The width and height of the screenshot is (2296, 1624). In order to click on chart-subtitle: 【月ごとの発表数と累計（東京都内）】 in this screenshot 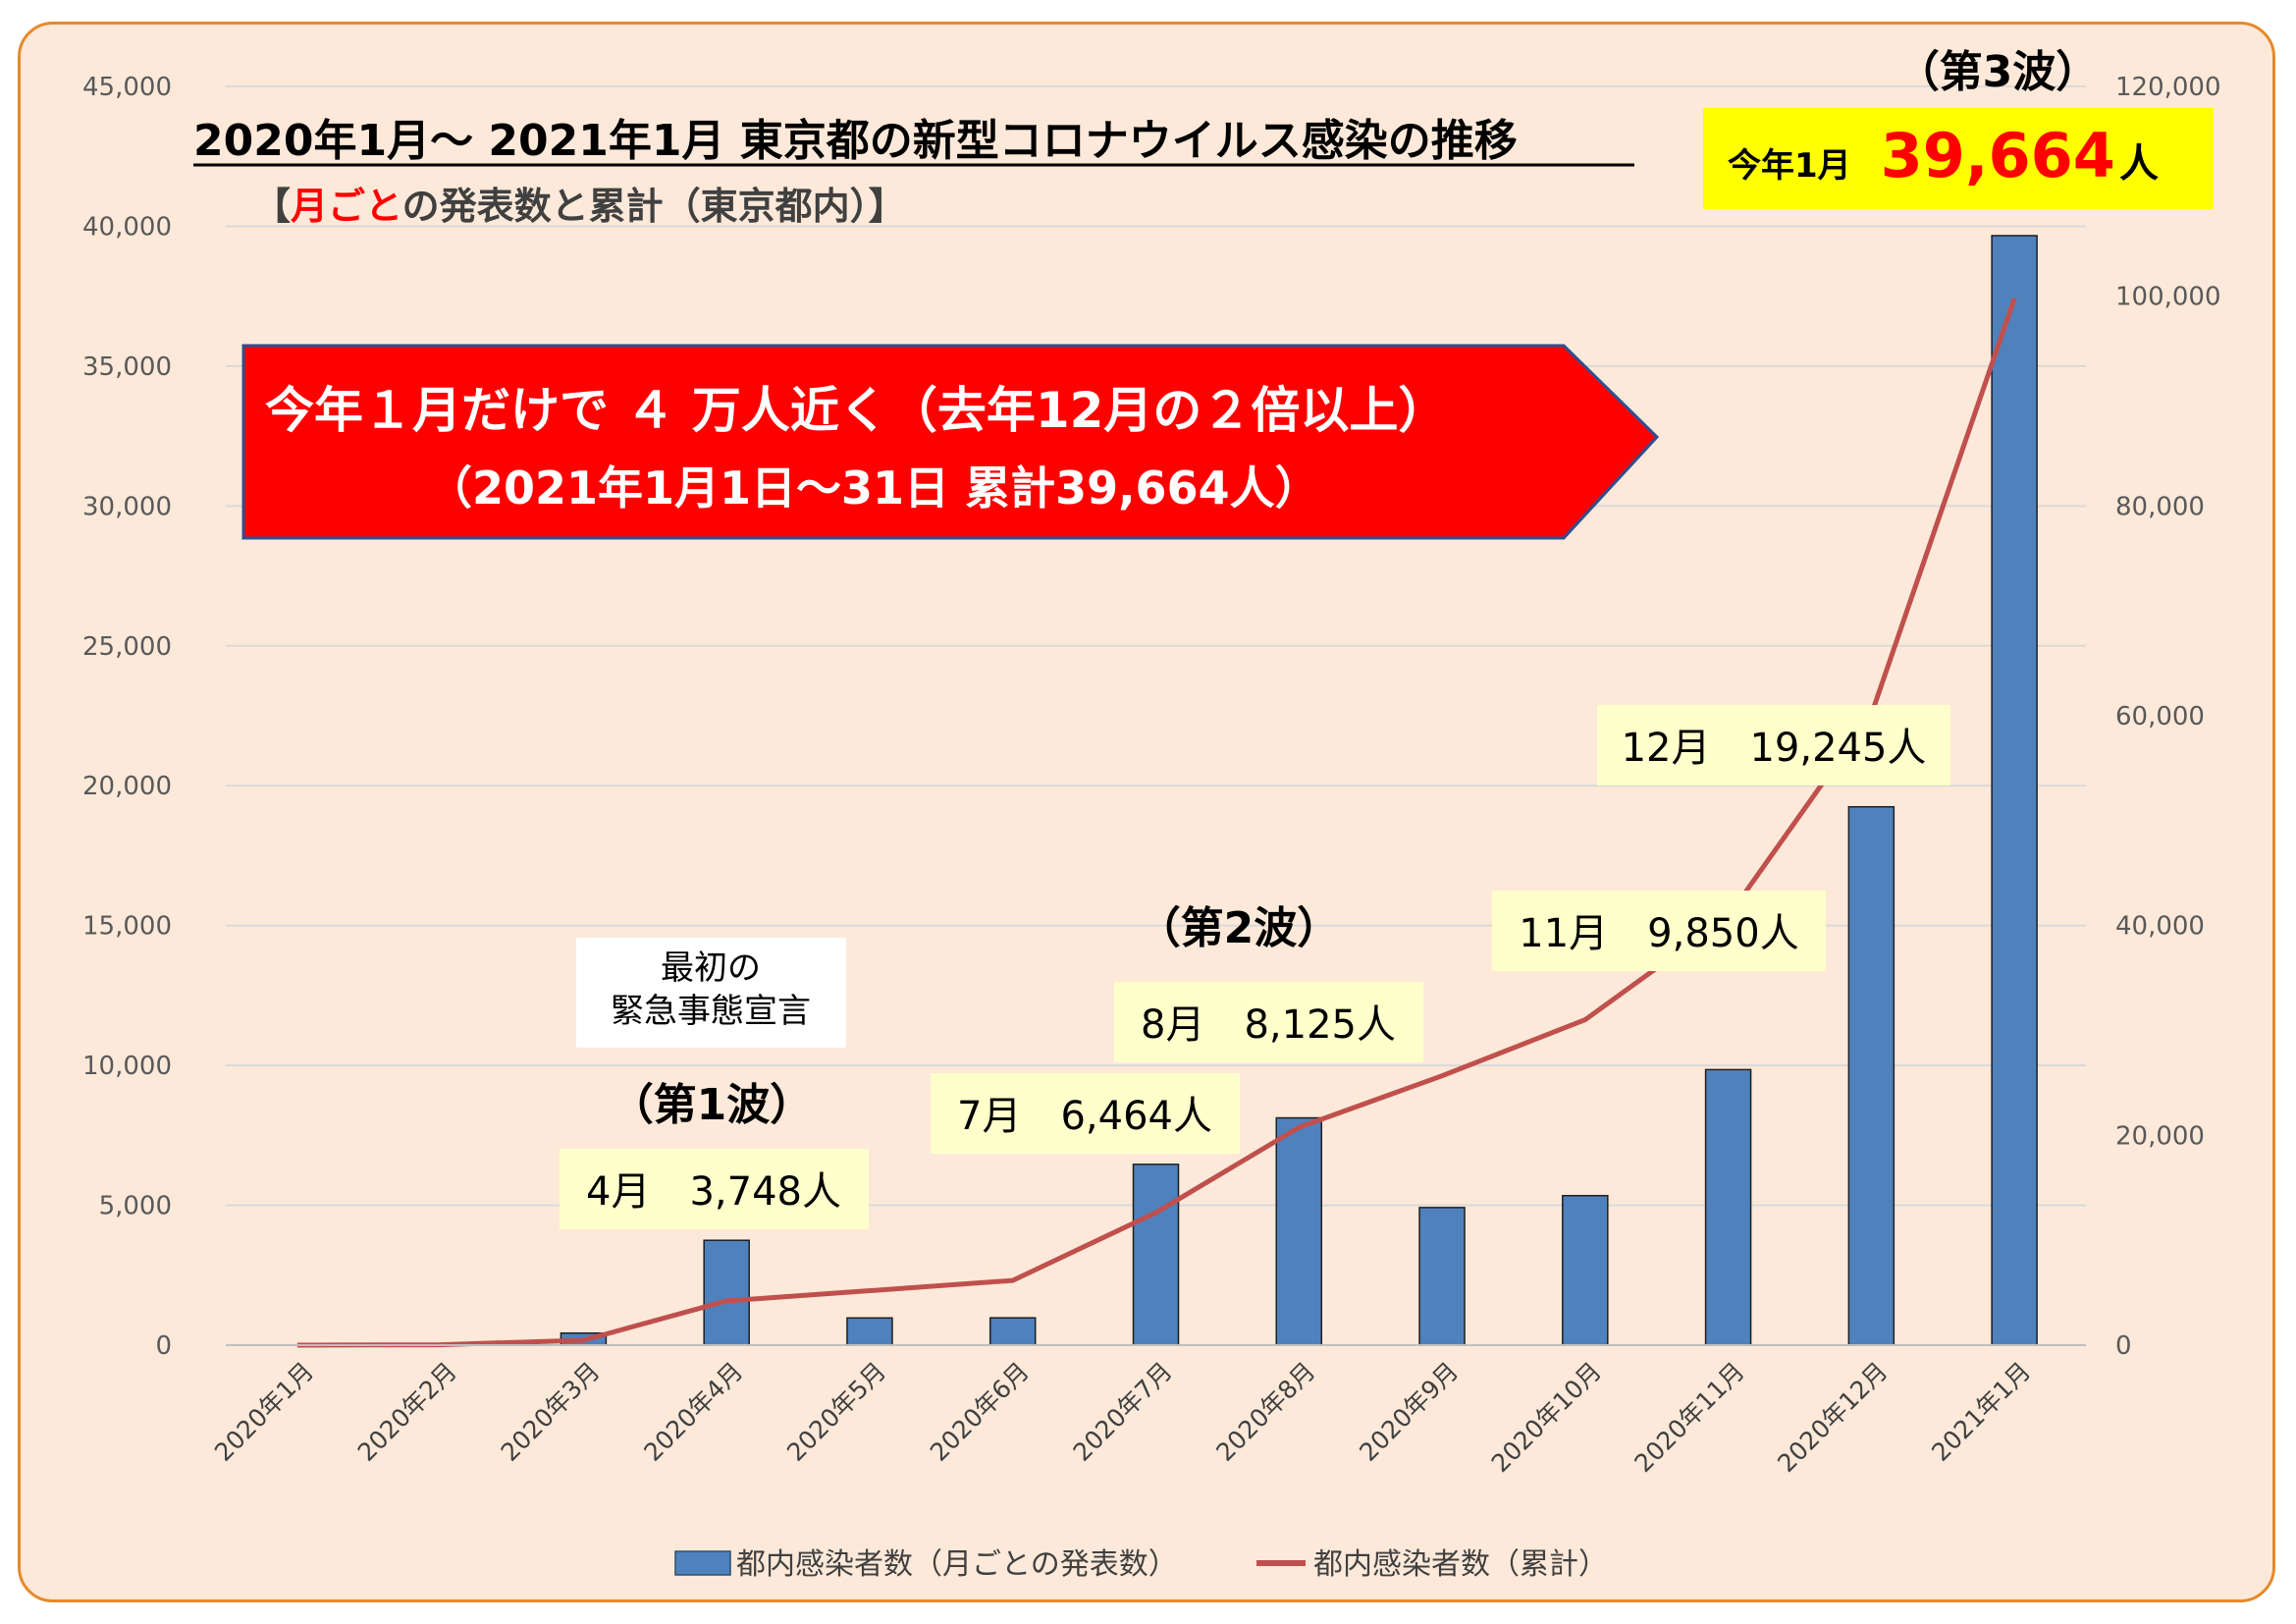, I will do `click(580, 206)`.